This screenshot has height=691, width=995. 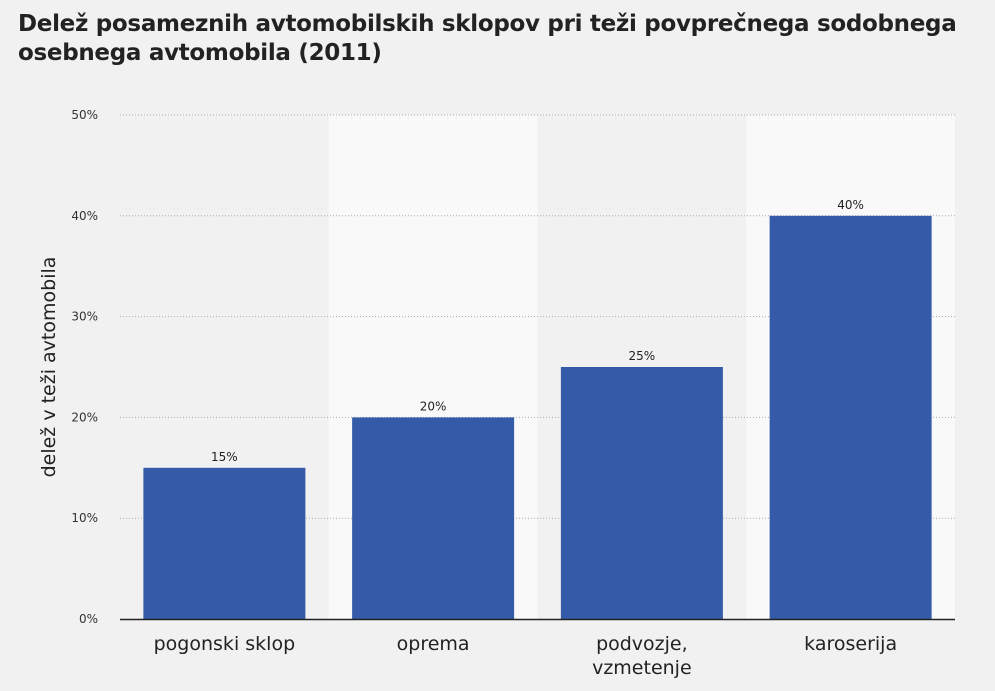 What do you see at coordinates (225, 644) in the screenshot?
I see `x-tick-label: pogonski sklop` at bounding box center [225, 644].